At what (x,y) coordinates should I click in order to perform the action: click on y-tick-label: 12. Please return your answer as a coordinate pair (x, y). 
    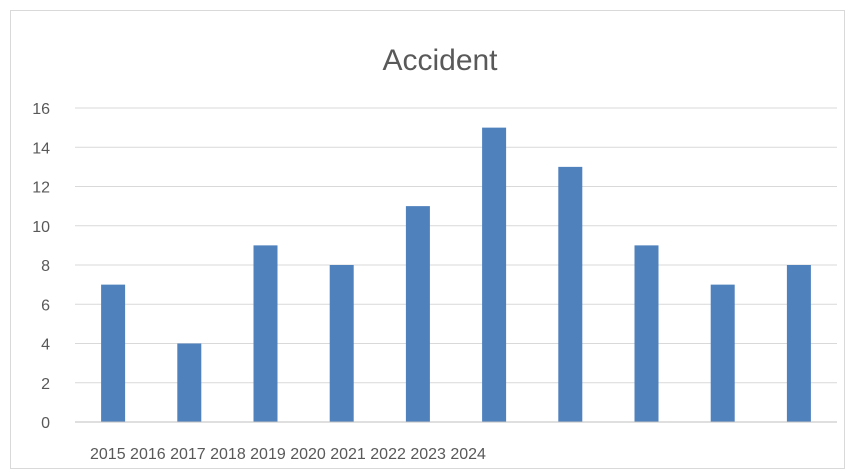
    Looking at the image, I should click on (41, 188).